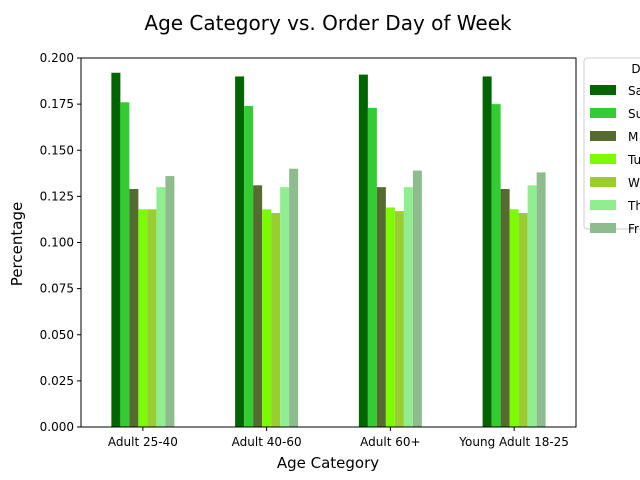 This screenshot has height=480, width=640. Describe the element at coordinates (634, 91) in the screenshot. I see `legend-label: Sa` at that location.